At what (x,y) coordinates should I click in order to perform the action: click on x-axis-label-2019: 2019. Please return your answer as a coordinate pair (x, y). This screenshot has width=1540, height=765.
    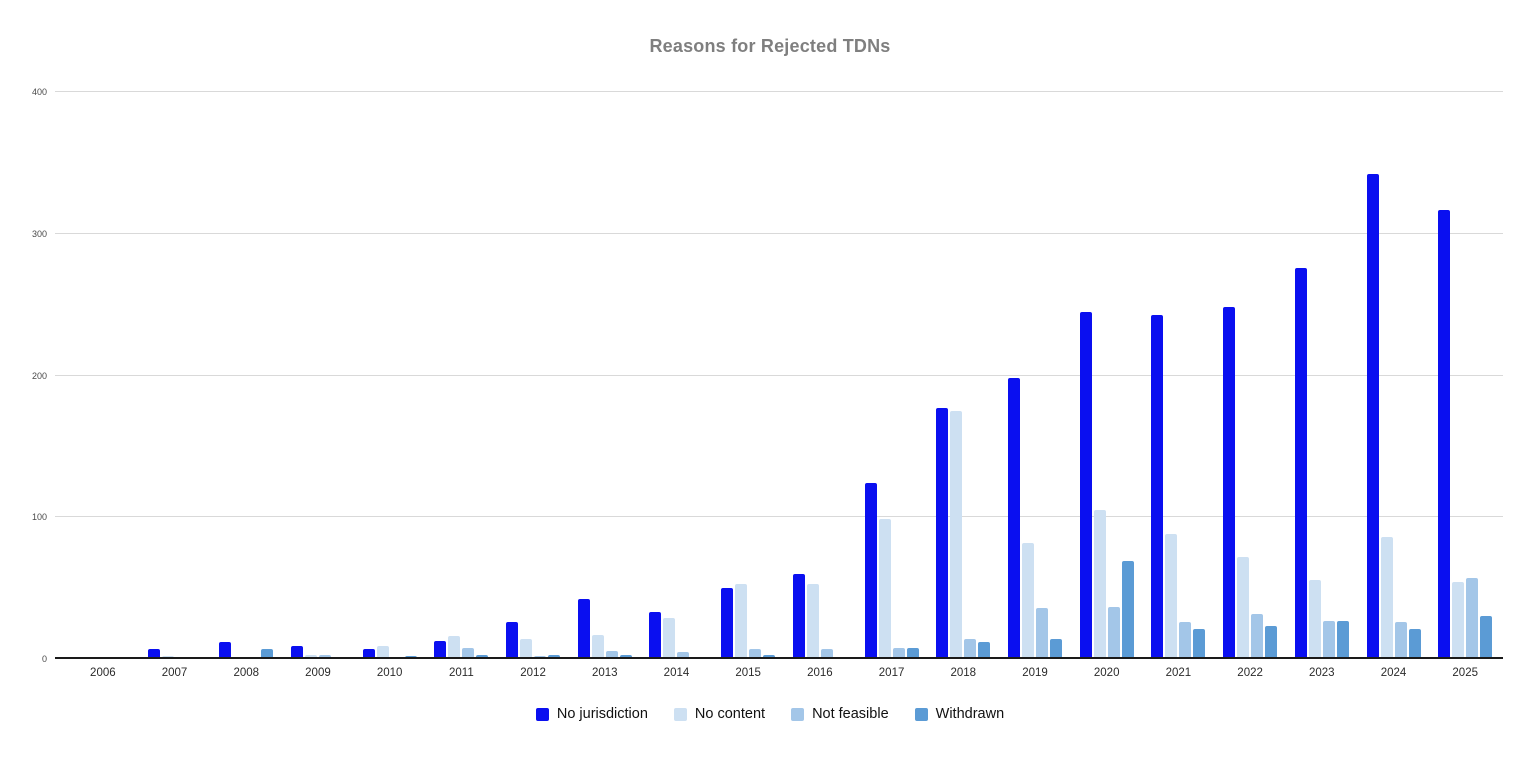
    Looking at the image, I should click on (1035, 673).